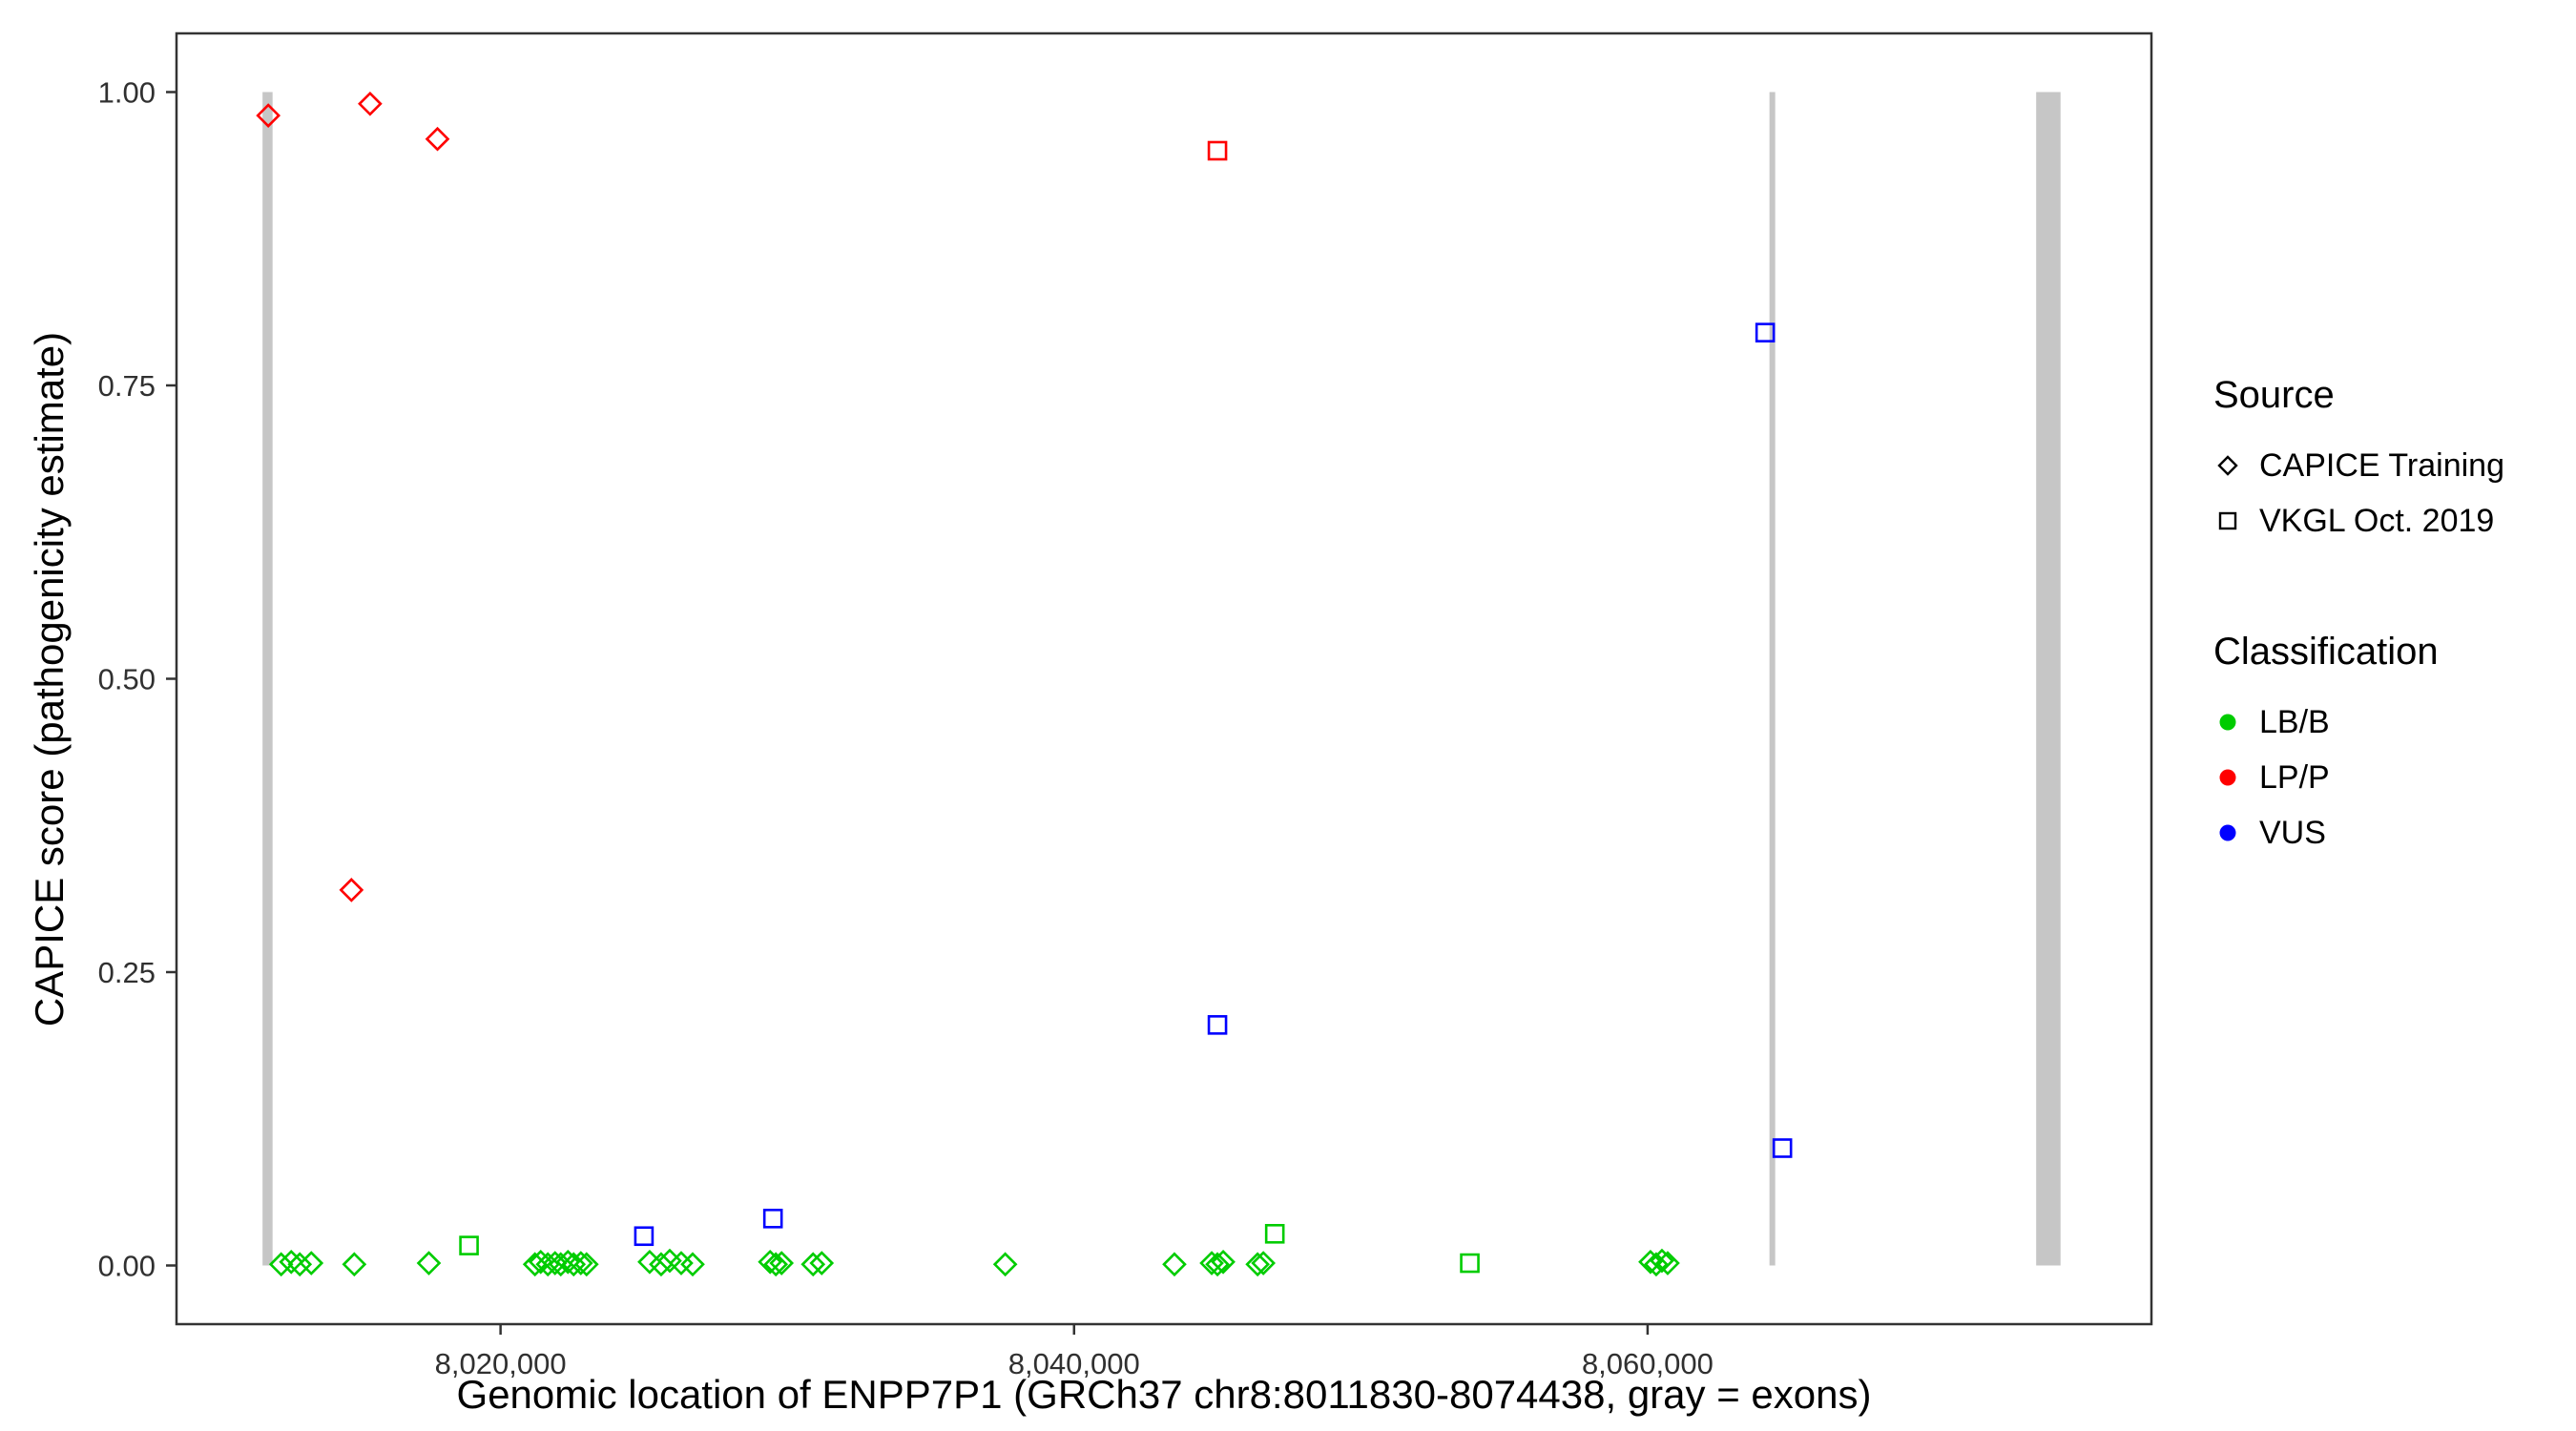 The image size is (2576, 1431). What do you see at coordinates (2227, 777) in the screenshot?
I see `dot-icon-lpp` at bounding box center [2227, 777].